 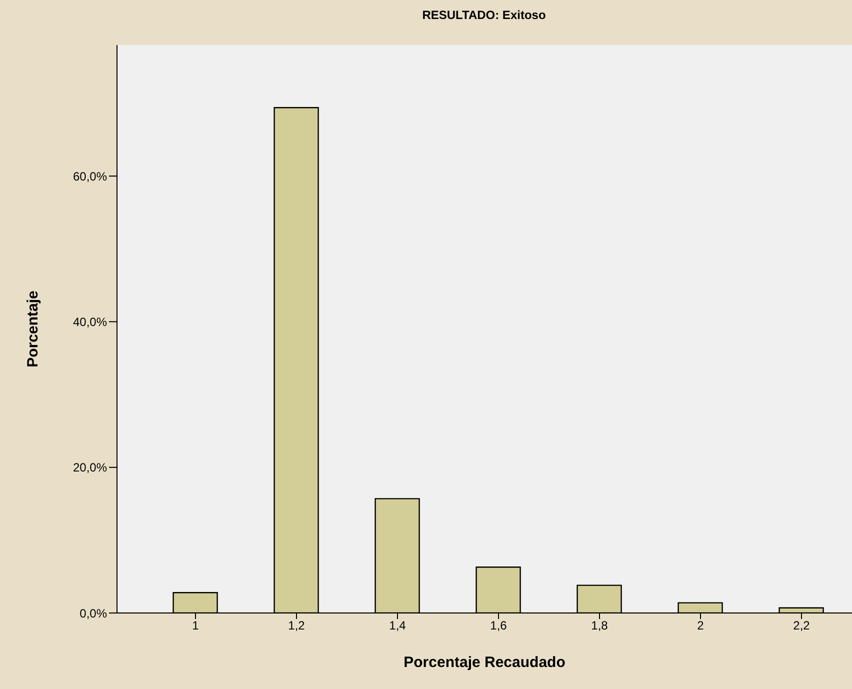 What do you see at coordinates (196, 625) in the screenshot?
I see `x-tick-label: 1` at bounding box center [196, 625].